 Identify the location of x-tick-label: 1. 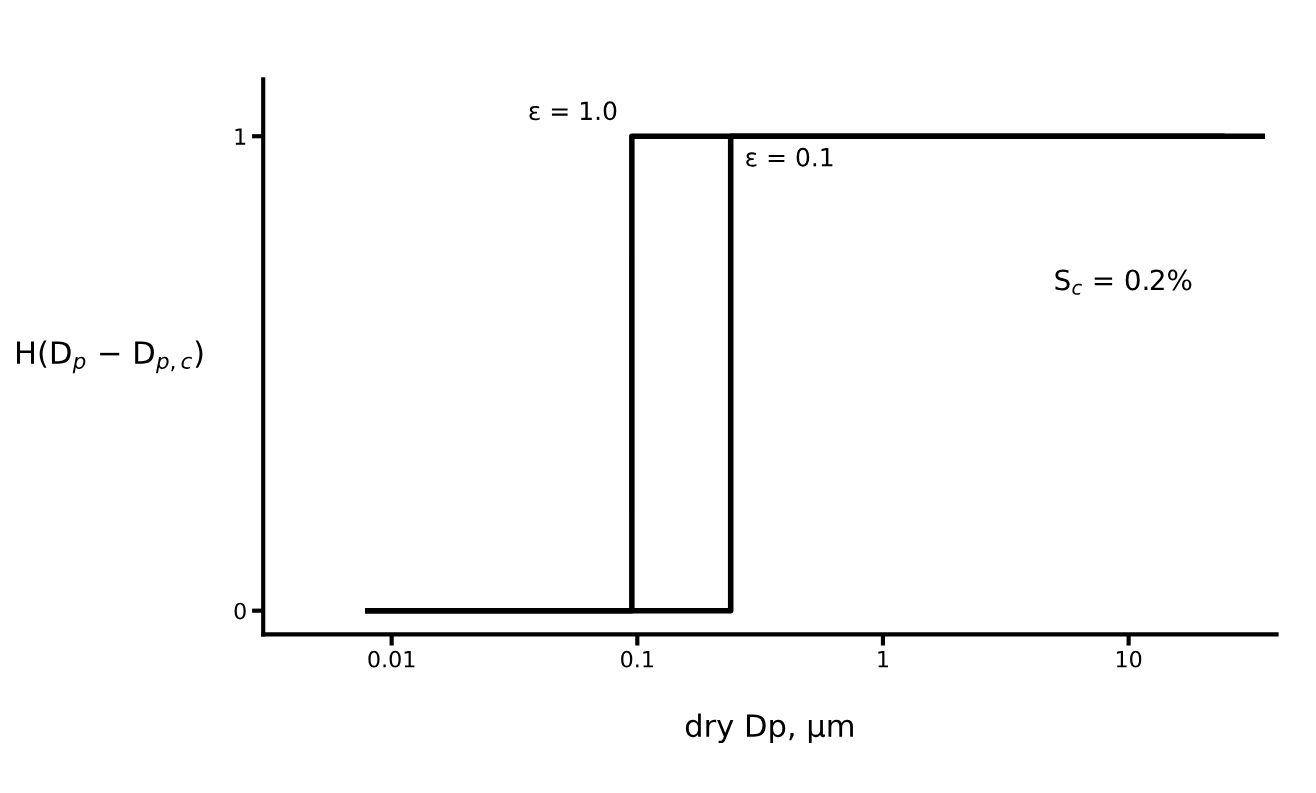
(883, 659).